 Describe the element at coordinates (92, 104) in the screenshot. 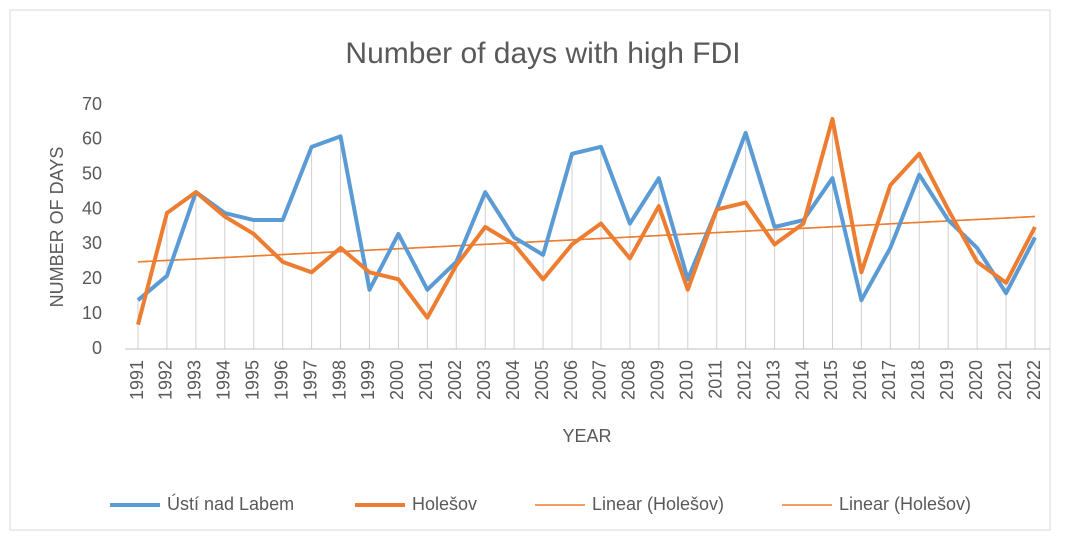

I see `y-tick-label: 70` at that location.